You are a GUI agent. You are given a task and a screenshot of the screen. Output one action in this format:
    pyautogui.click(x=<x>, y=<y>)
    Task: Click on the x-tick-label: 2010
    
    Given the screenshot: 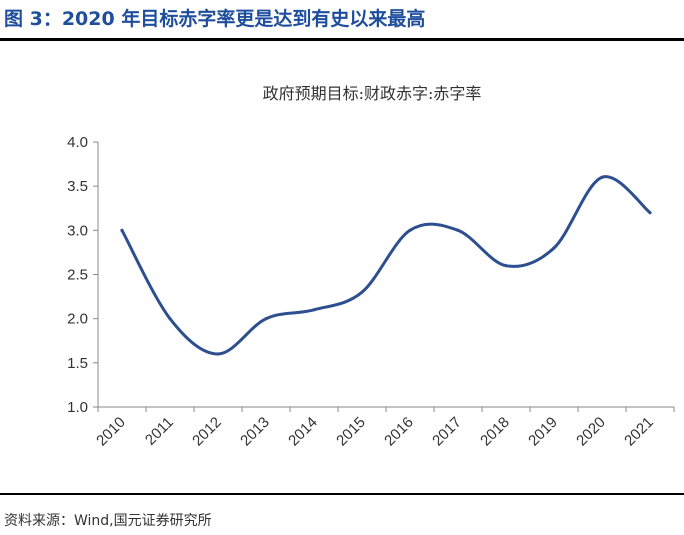 What is the action you would take?
    pyautogui.click(x=111, y=432)
    